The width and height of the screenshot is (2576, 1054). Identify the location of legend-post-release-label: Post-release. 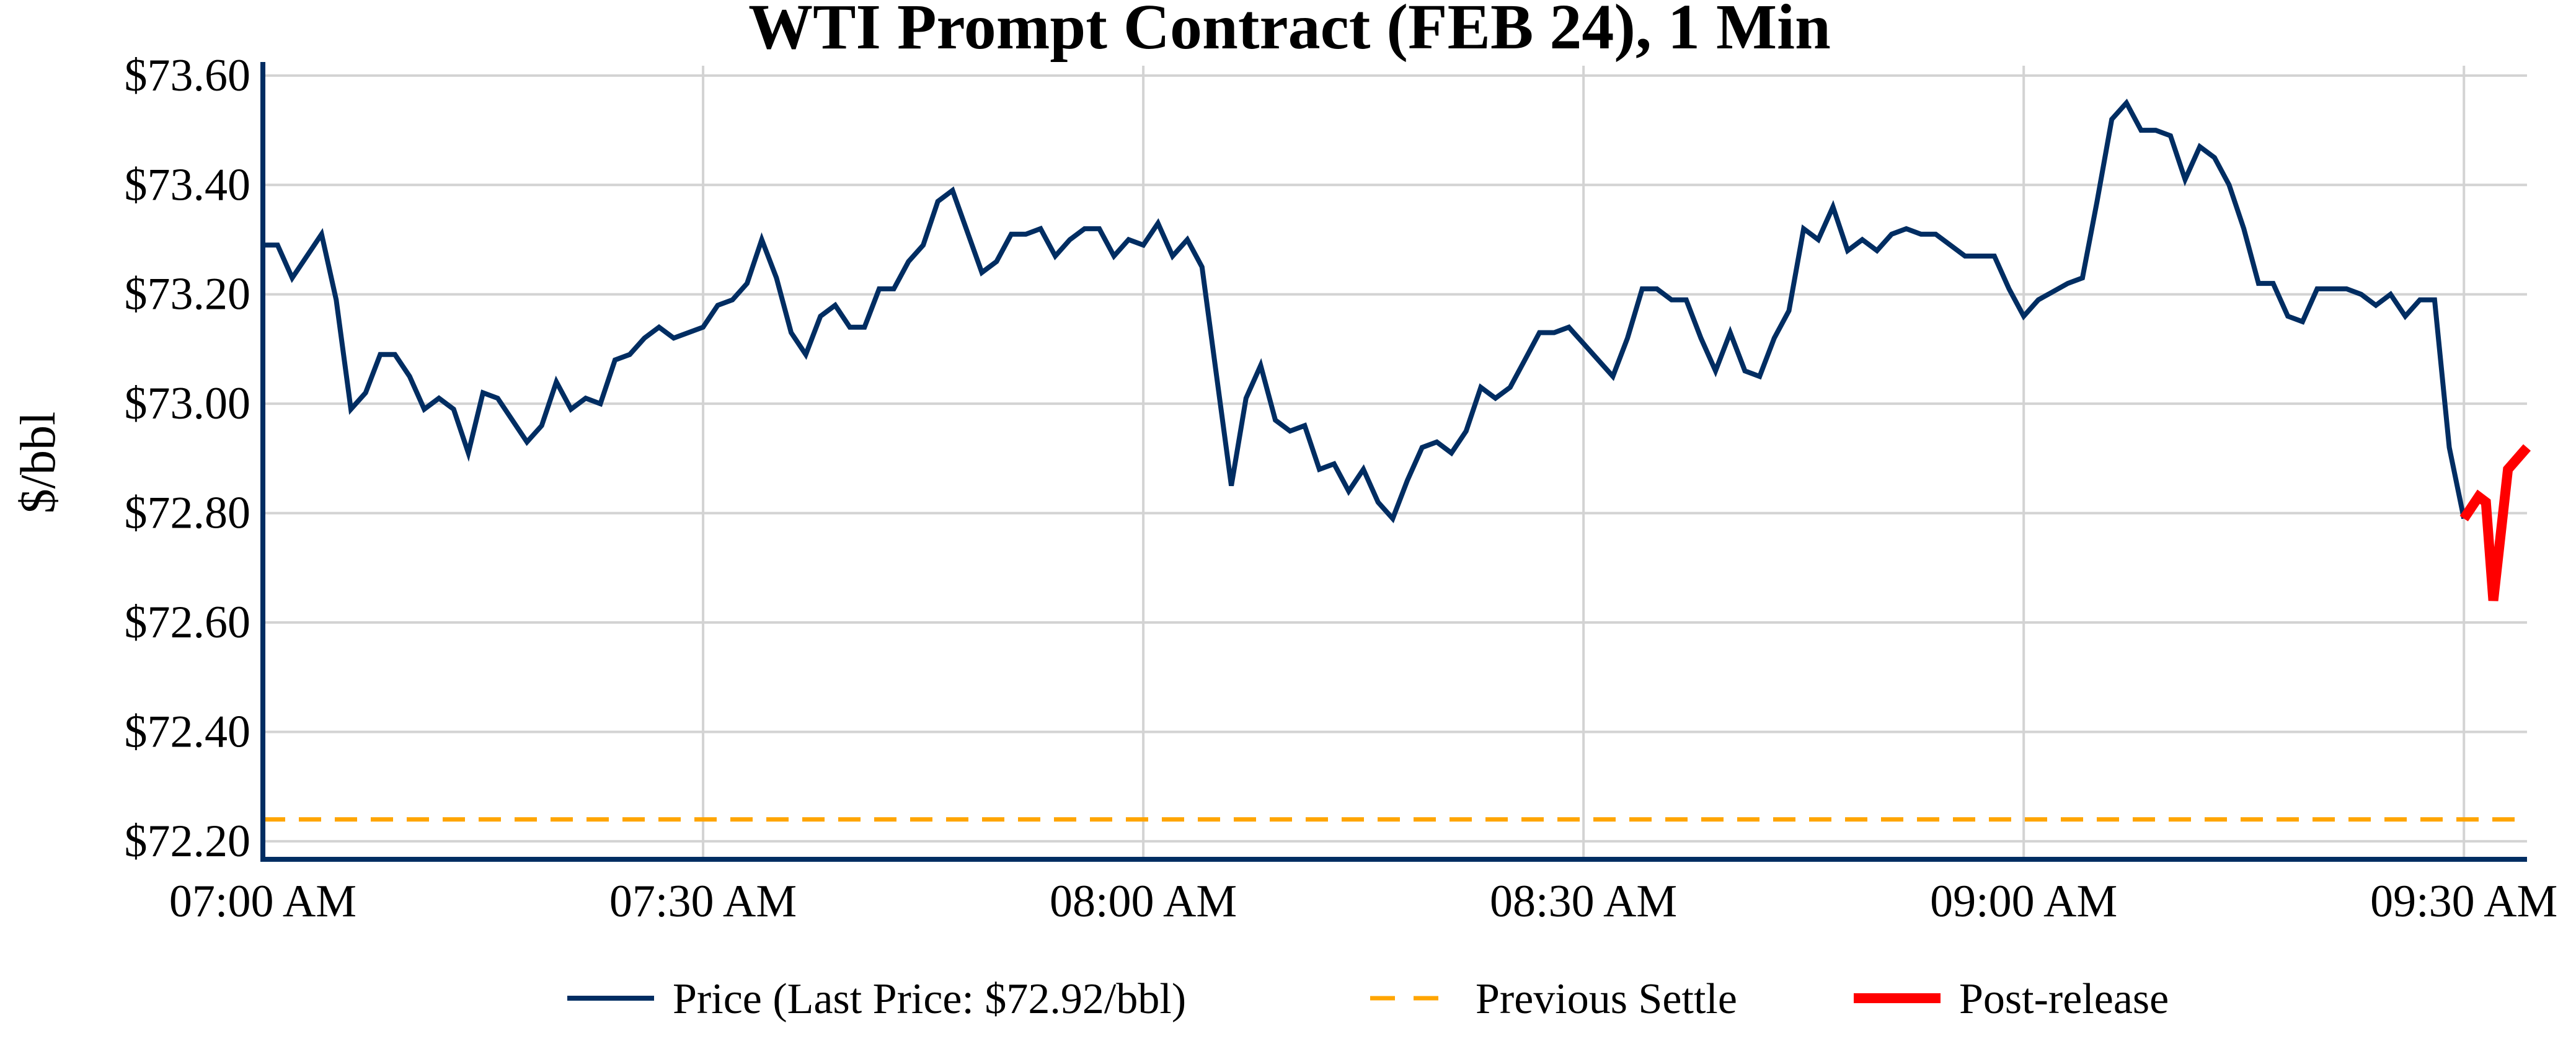
(2064, 999).